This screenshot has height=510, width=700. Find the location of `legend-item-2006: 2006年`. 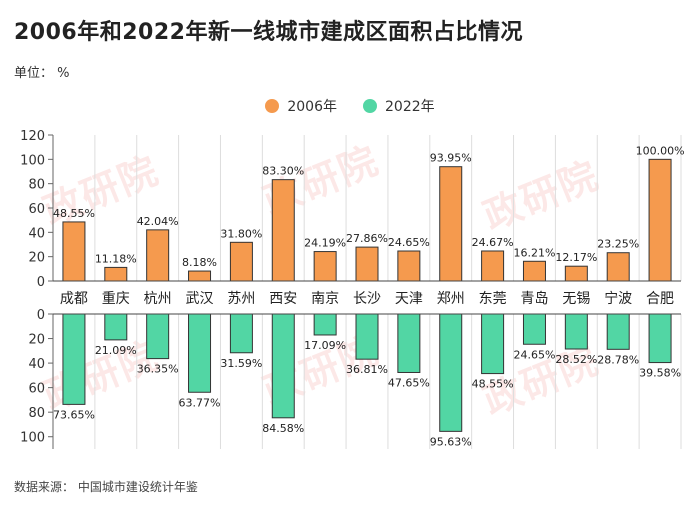

legend-item-2006: 2006年 is located at coordinates (301, 106).